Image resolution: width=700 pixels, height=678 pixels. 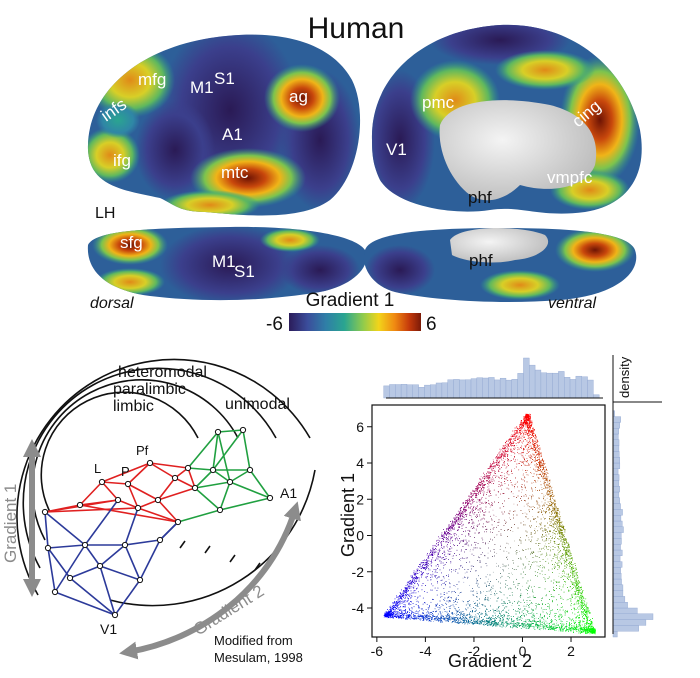 I want to click on node-label-pf: Pf, so click(x=142, y=450).